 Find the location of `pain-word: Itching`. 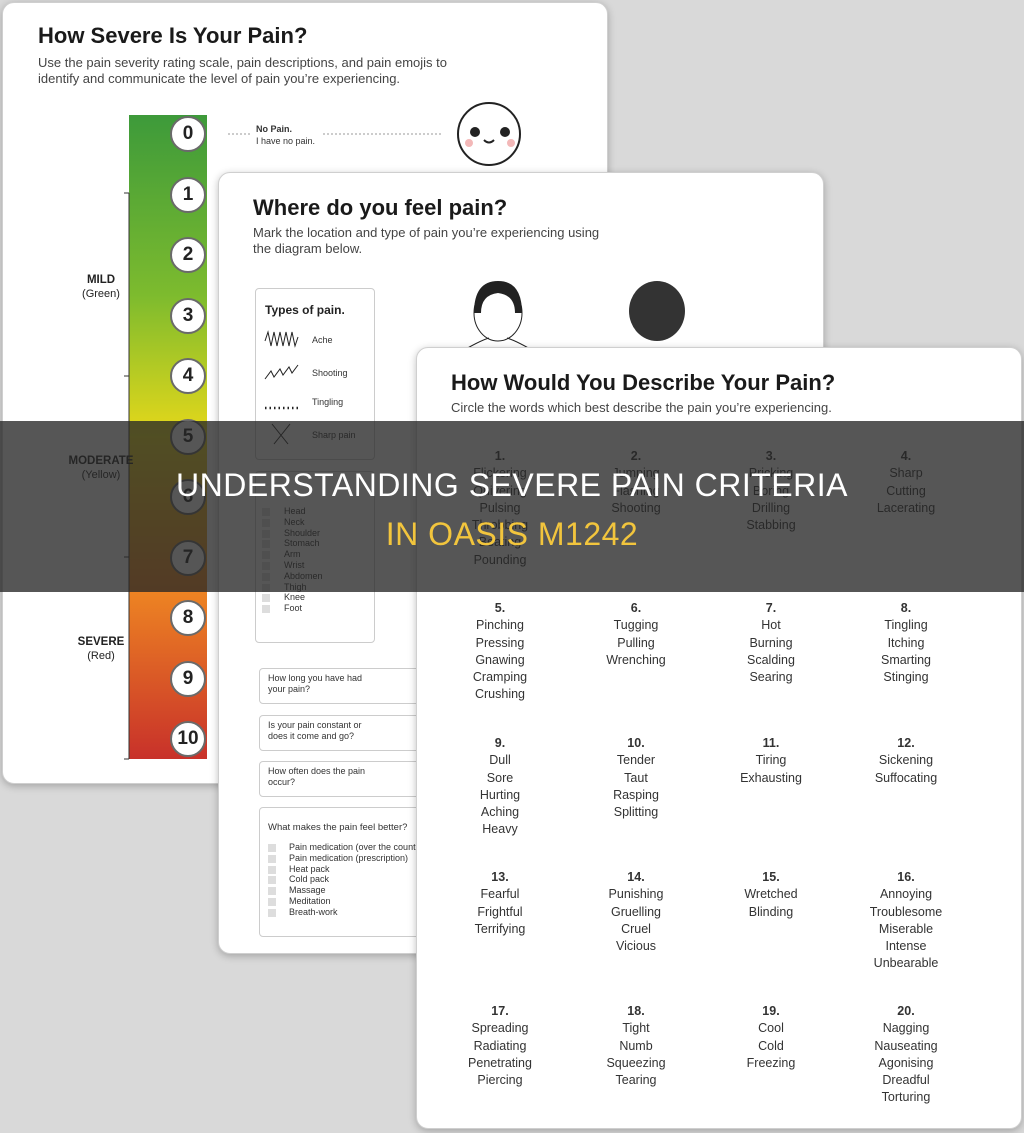

pain-word: Itching is located at coordinates (906, 642).